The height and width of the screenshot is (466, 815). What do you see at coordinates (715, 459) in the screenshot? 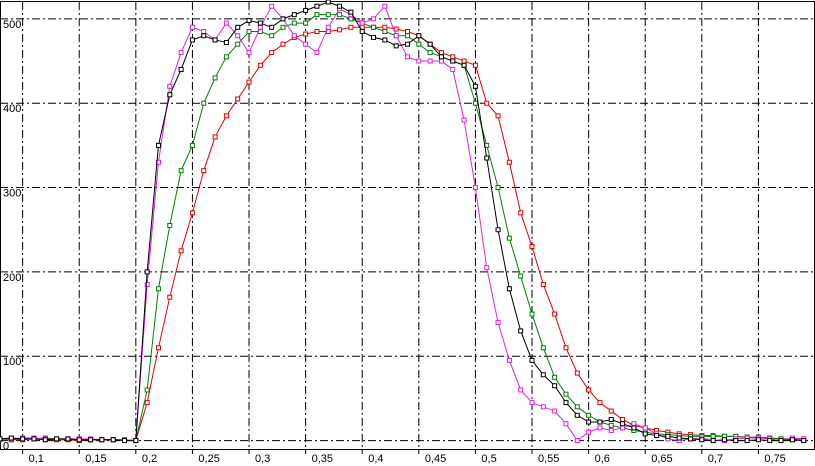
I see `x-tick-label: 0,7` at bounding box center [715, 459].